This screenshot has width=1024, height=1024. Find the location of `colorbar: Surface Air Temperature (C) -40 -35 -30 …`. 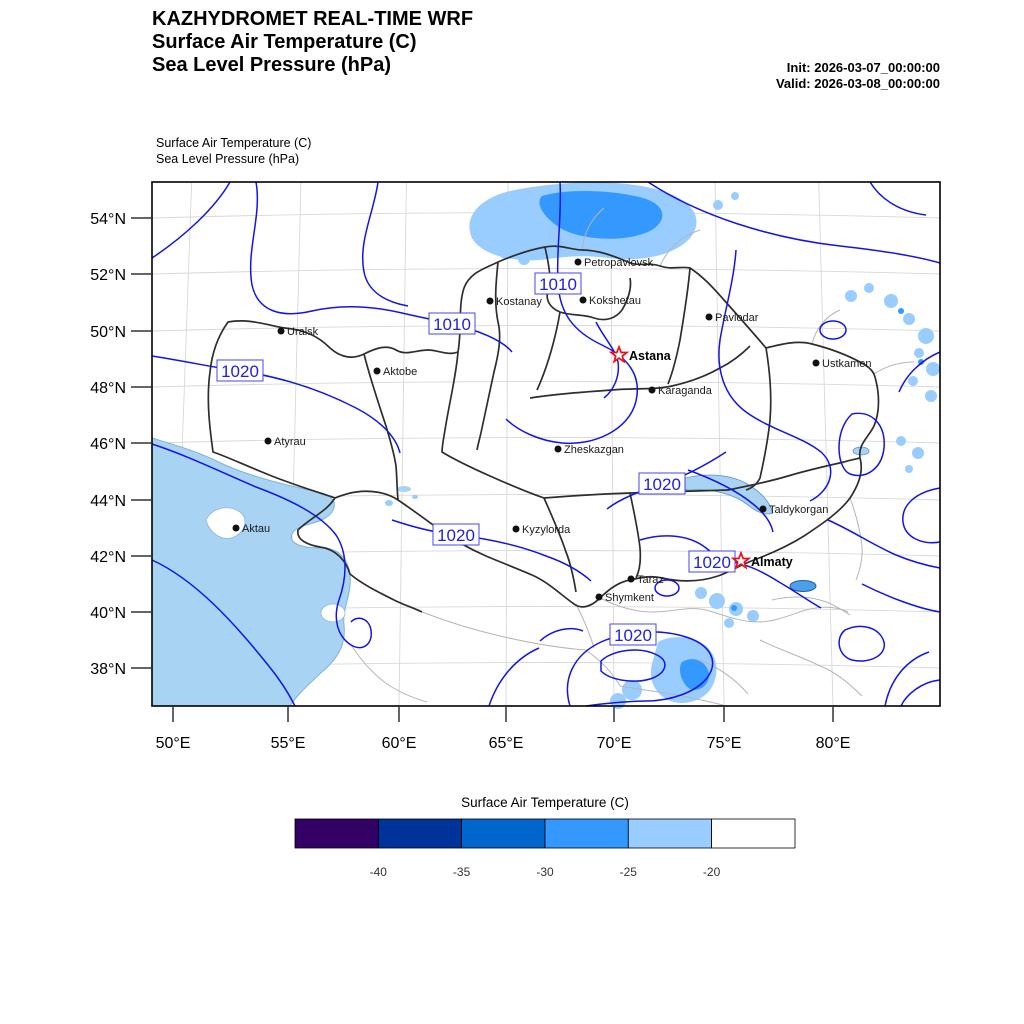

colorbar: Surface Air Temperature (C) -40 -35 -30 … is located at coordinates (545, 837).